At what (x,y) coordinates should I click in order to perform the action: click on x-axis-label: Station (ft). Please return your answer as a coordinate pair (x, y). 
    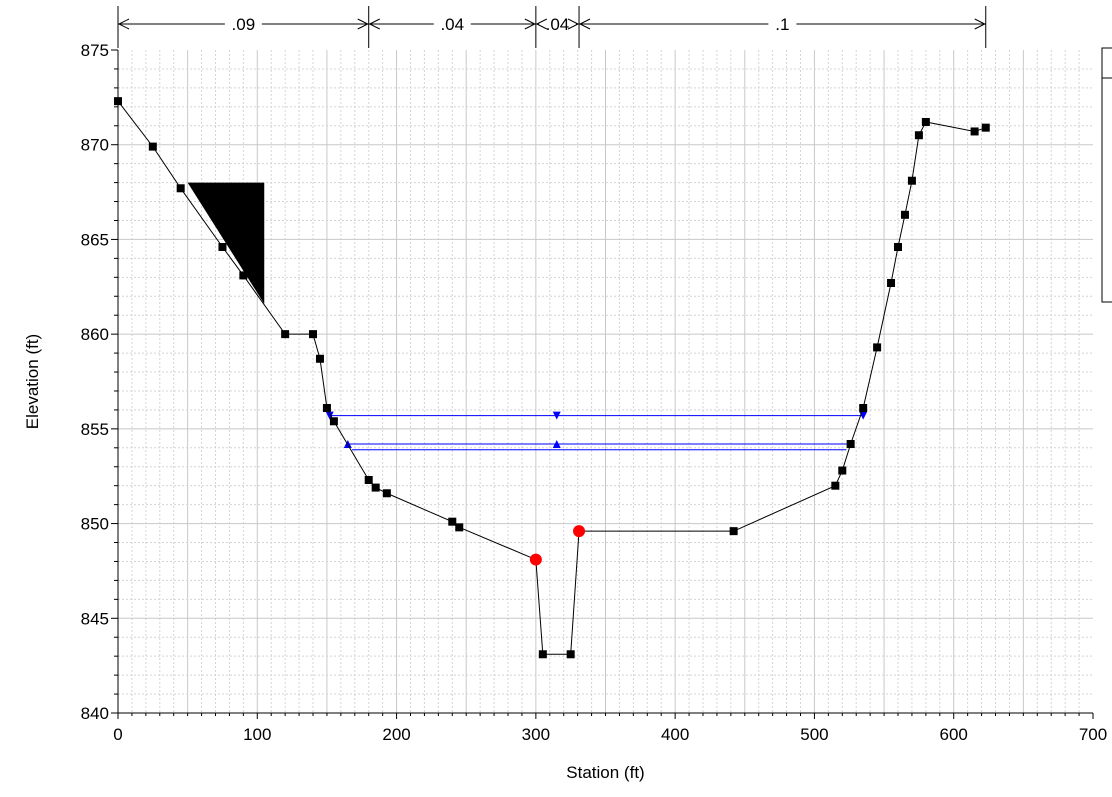
    Looking at the image, I should click on (605, 772).